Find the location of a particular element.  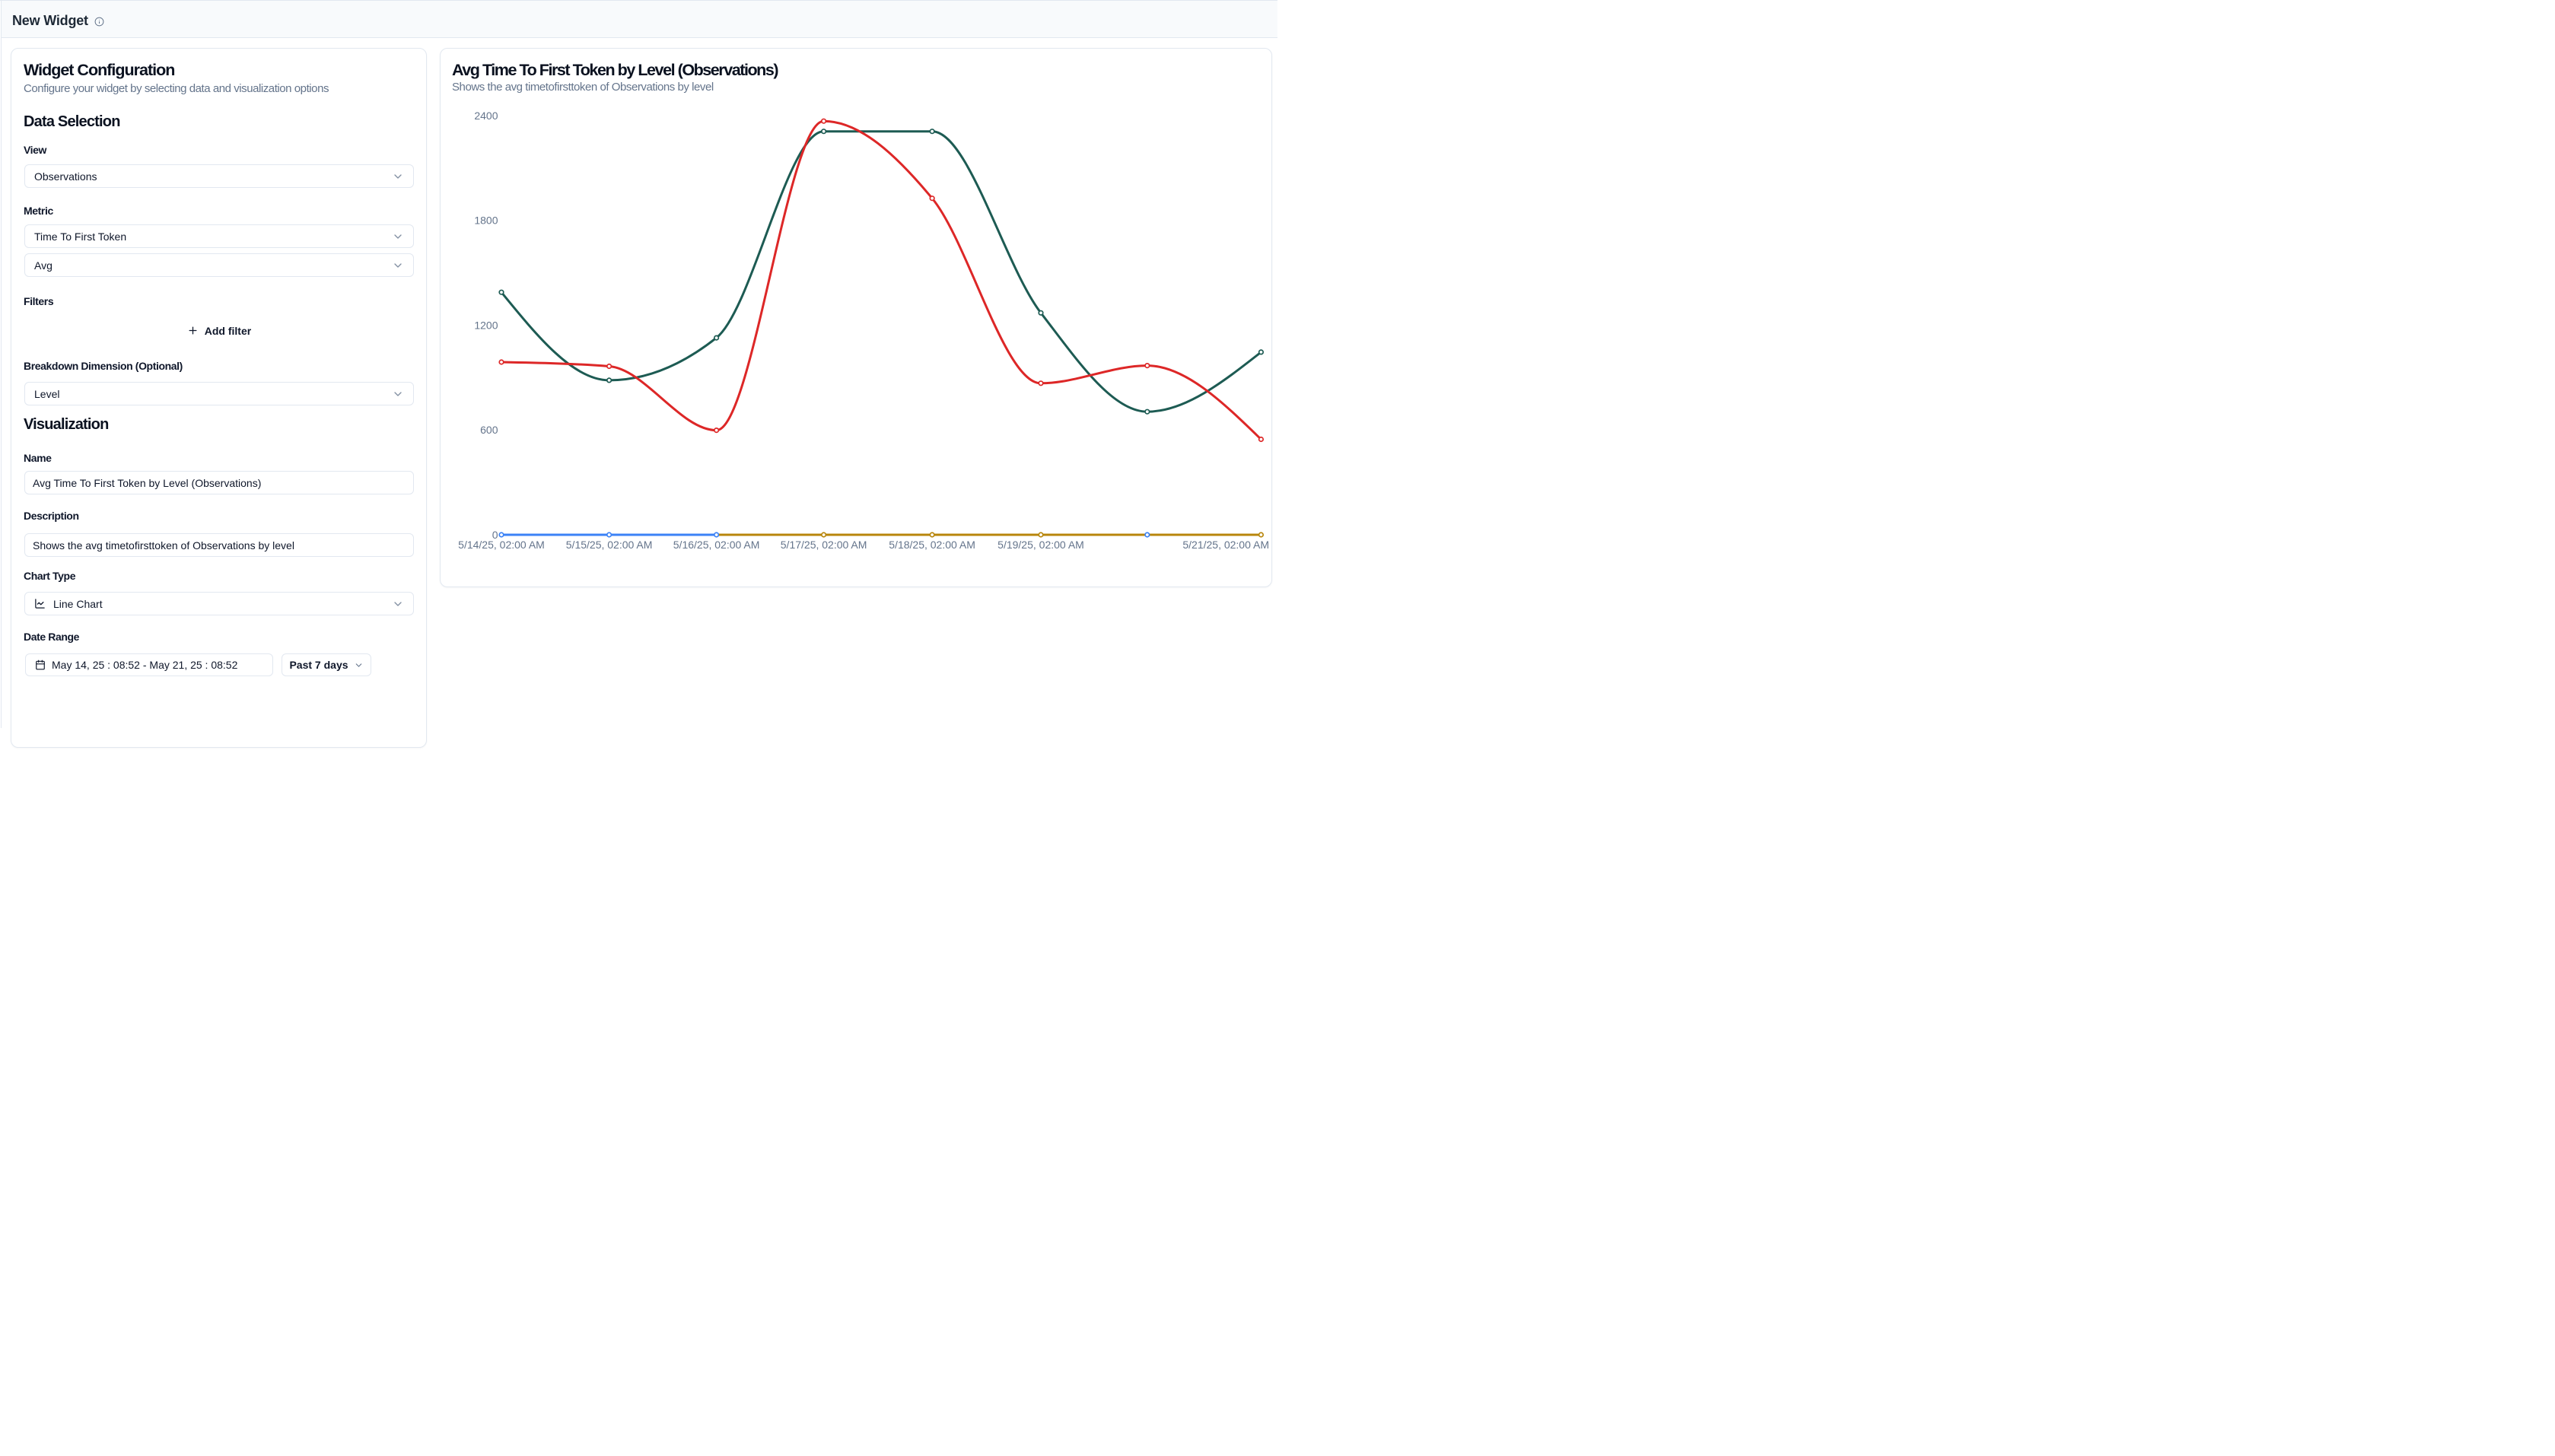

svg-text: 5/17/25, 02:00 AM is located at coordinates (824, 545).